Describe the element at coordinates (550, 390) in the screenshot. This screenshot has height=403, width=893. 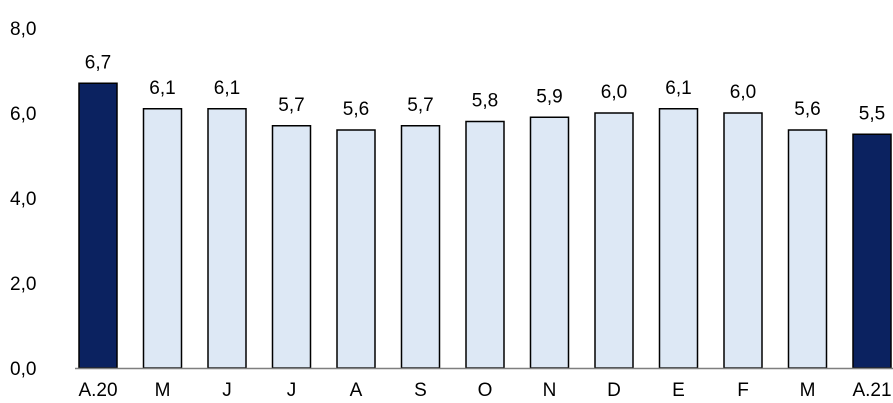
I see `x-tick-label: N` at that location.